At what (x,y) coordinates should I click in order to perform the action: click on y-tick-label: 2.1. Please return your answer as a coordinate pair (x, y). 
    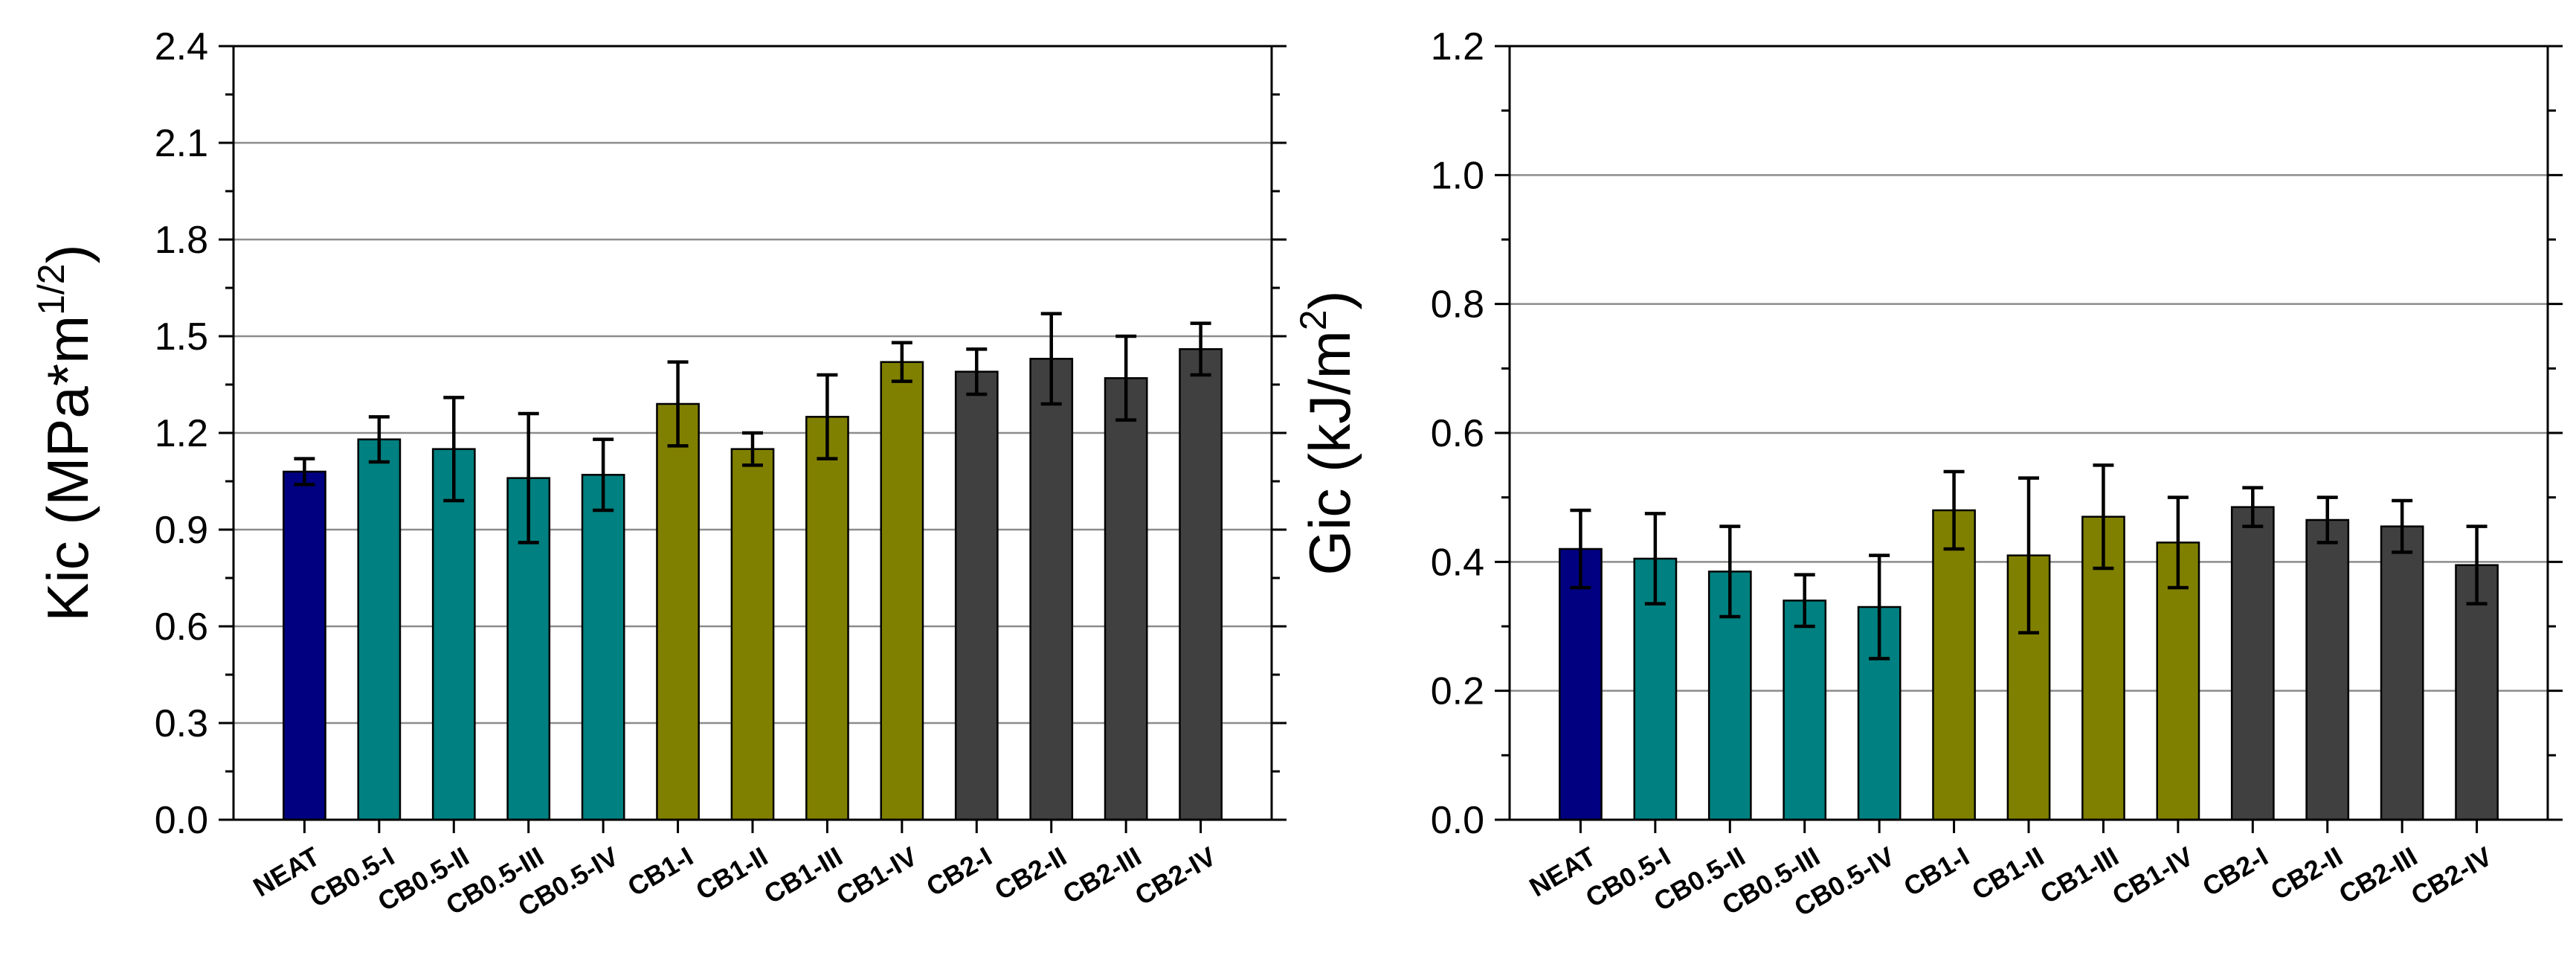
    Looking at the image, I should click on (181, 143).